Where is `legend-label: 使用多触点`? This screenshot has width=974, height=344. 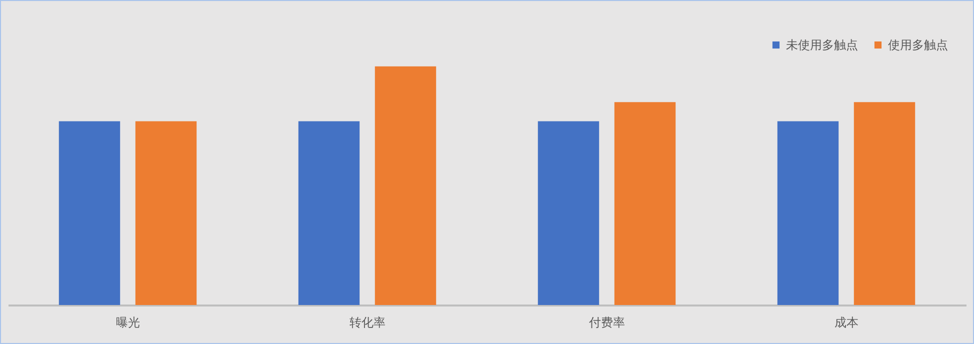 legend-label: 使用多触点 is located at coordinates (918, 45).